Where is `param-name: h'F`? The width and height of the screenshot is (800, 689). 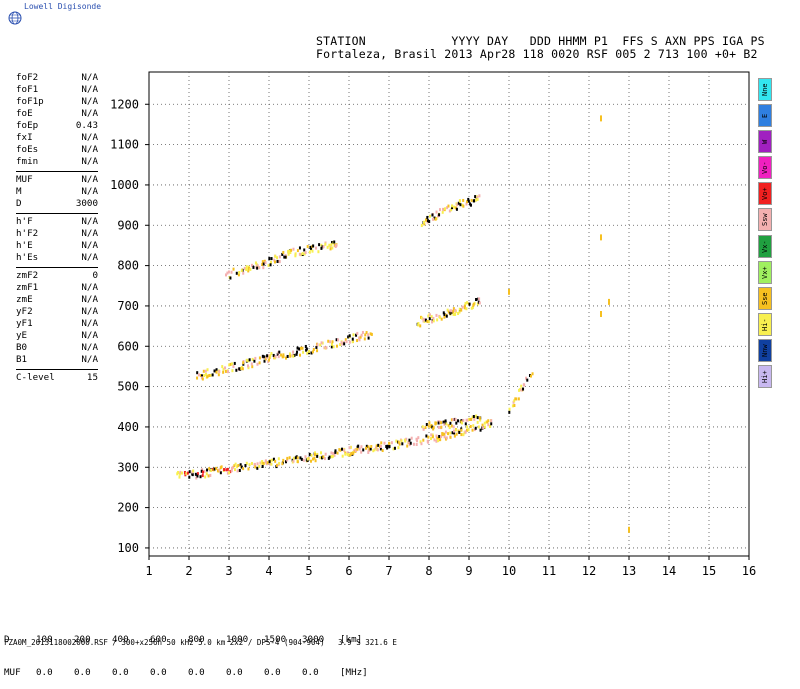
param-name: h'F is located at coordinates (24, 221).